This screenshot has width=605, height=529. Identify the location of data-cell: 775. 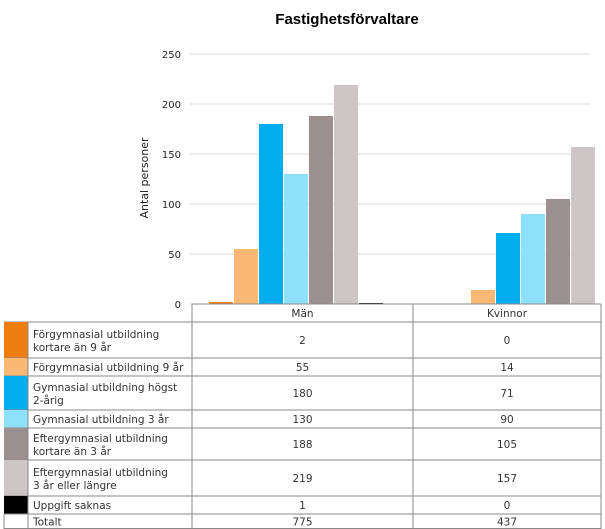
(302, 523).